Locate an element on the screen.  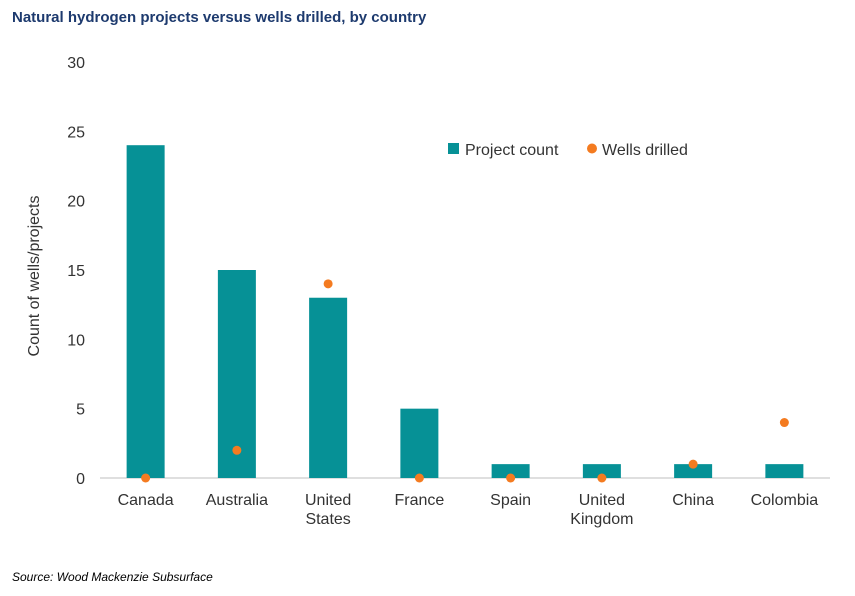
legend-label-wells-drilled: Wells drilled is located at coordinates (645, 150).